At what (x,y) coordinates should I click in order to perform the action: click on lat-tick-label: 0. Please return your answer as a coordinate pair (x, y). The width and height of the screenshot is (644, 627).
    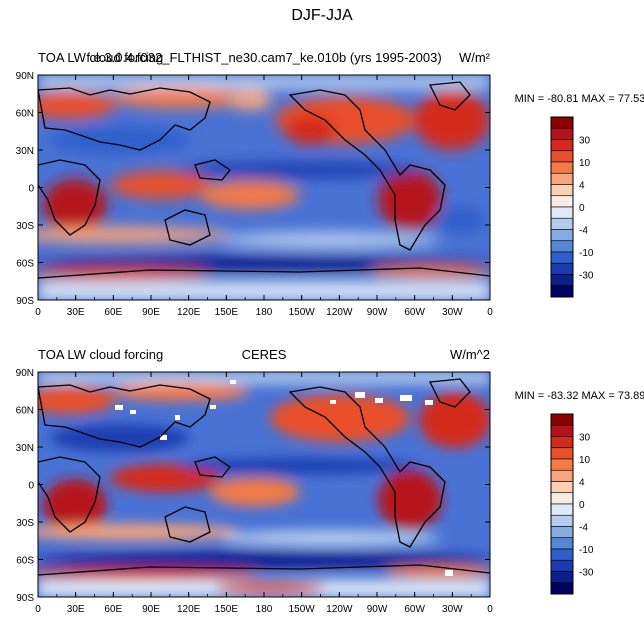
    Looking at the image, I should click on (31, 189).